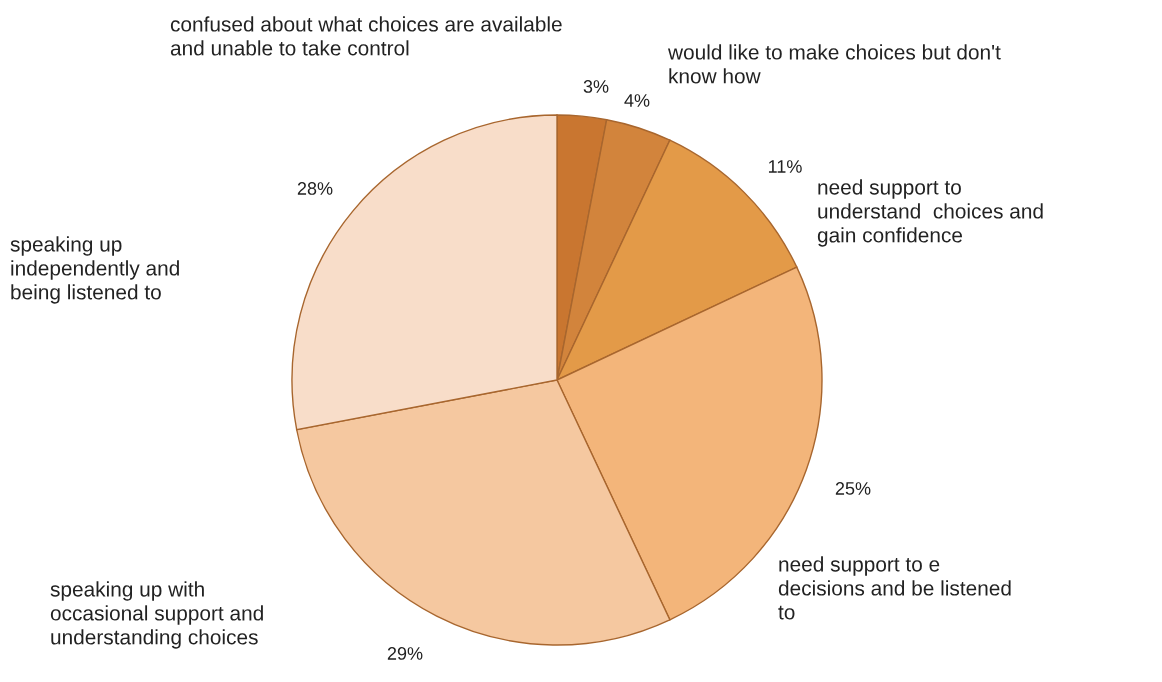  Describe the element at coordinates (156, 615) in the screenshot. I see `slice-label: speaking up with occasional support and understanding choices` at that location.